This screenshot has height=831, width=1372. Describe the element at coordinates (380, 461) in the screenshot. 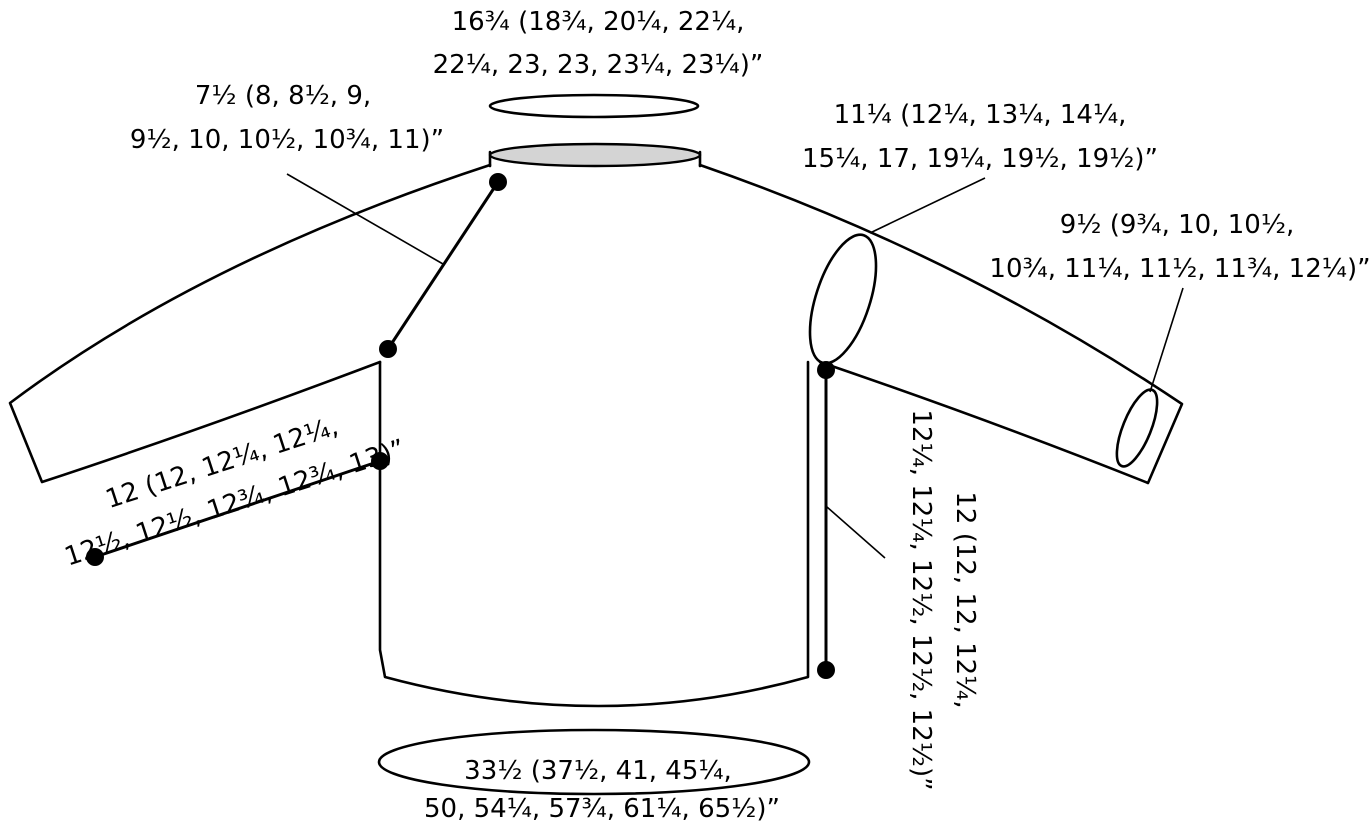

I see `sleeve-underarm-dot` at that location.